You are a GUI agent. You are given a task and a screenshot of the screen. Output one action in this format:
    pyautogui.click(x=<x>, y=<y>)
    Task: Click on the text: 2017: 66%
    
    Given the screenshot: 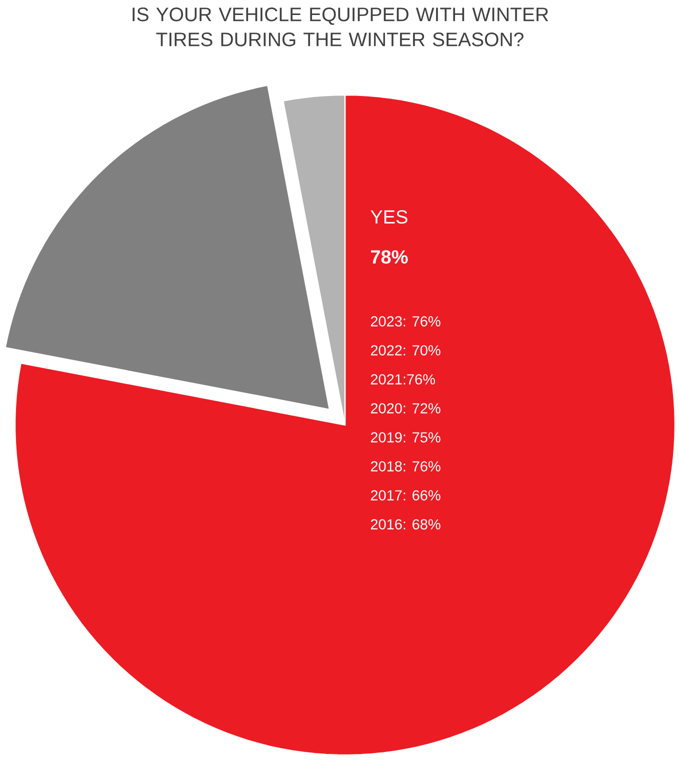 What is the action you would take?
    pyautogui.click(x=405, y=495)
    